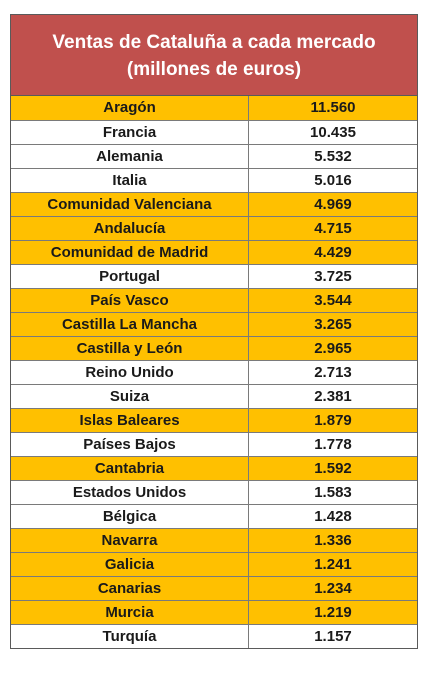  I want to click on table-row: Turquía 1.157, so click(214, 635).